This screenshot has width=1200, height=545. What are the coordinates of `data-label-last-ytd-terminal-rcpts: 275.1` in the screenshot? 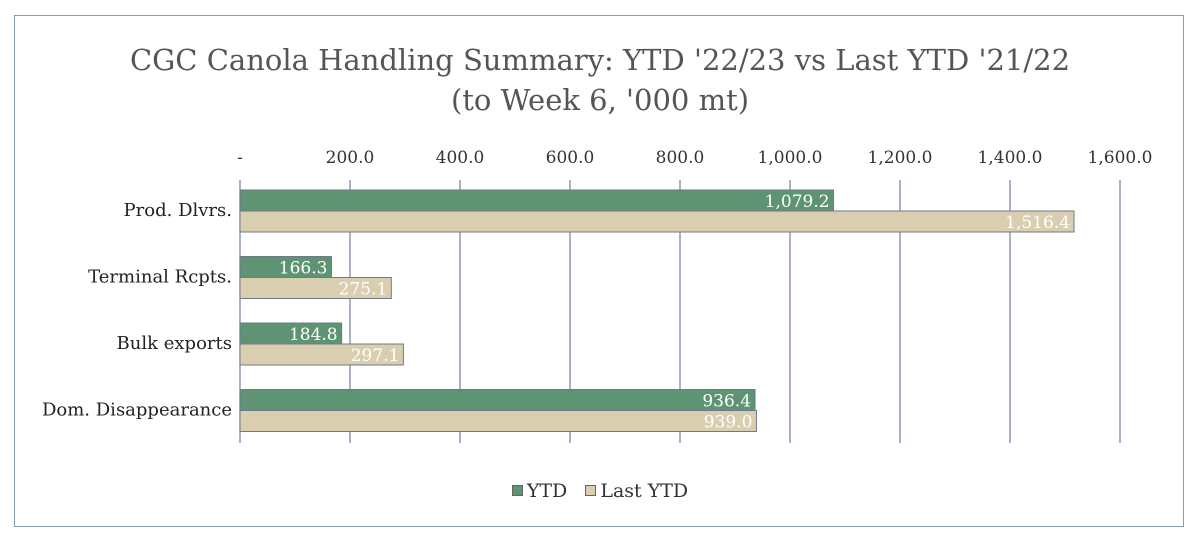 It's located at (363, 290).